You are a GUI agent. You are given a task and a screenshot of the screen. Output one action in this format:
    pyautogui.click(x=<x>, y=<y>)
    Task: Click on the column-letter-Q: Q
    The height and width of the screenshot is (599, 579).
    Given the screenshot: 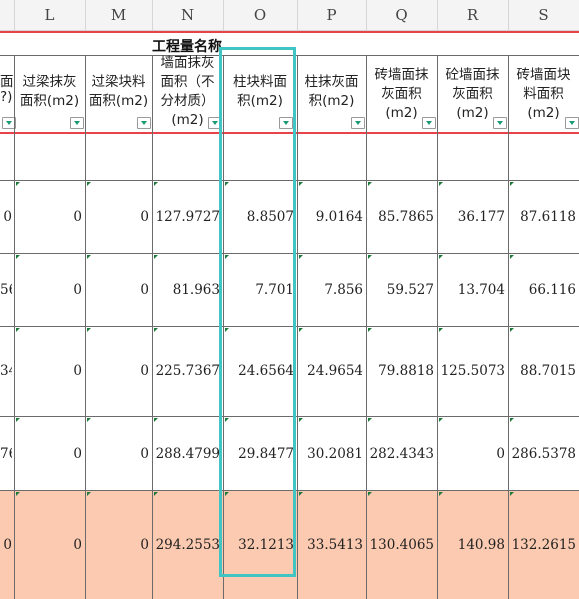 What is the action you would take?
    pyautogui.click(x=401, y=15)
    